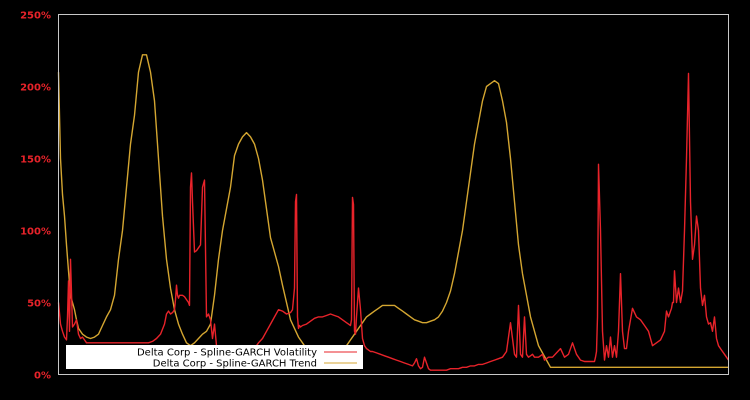 This screenshot has width=750, height=400. I want to click on y-tick-label: 200%, so click(35, 88).